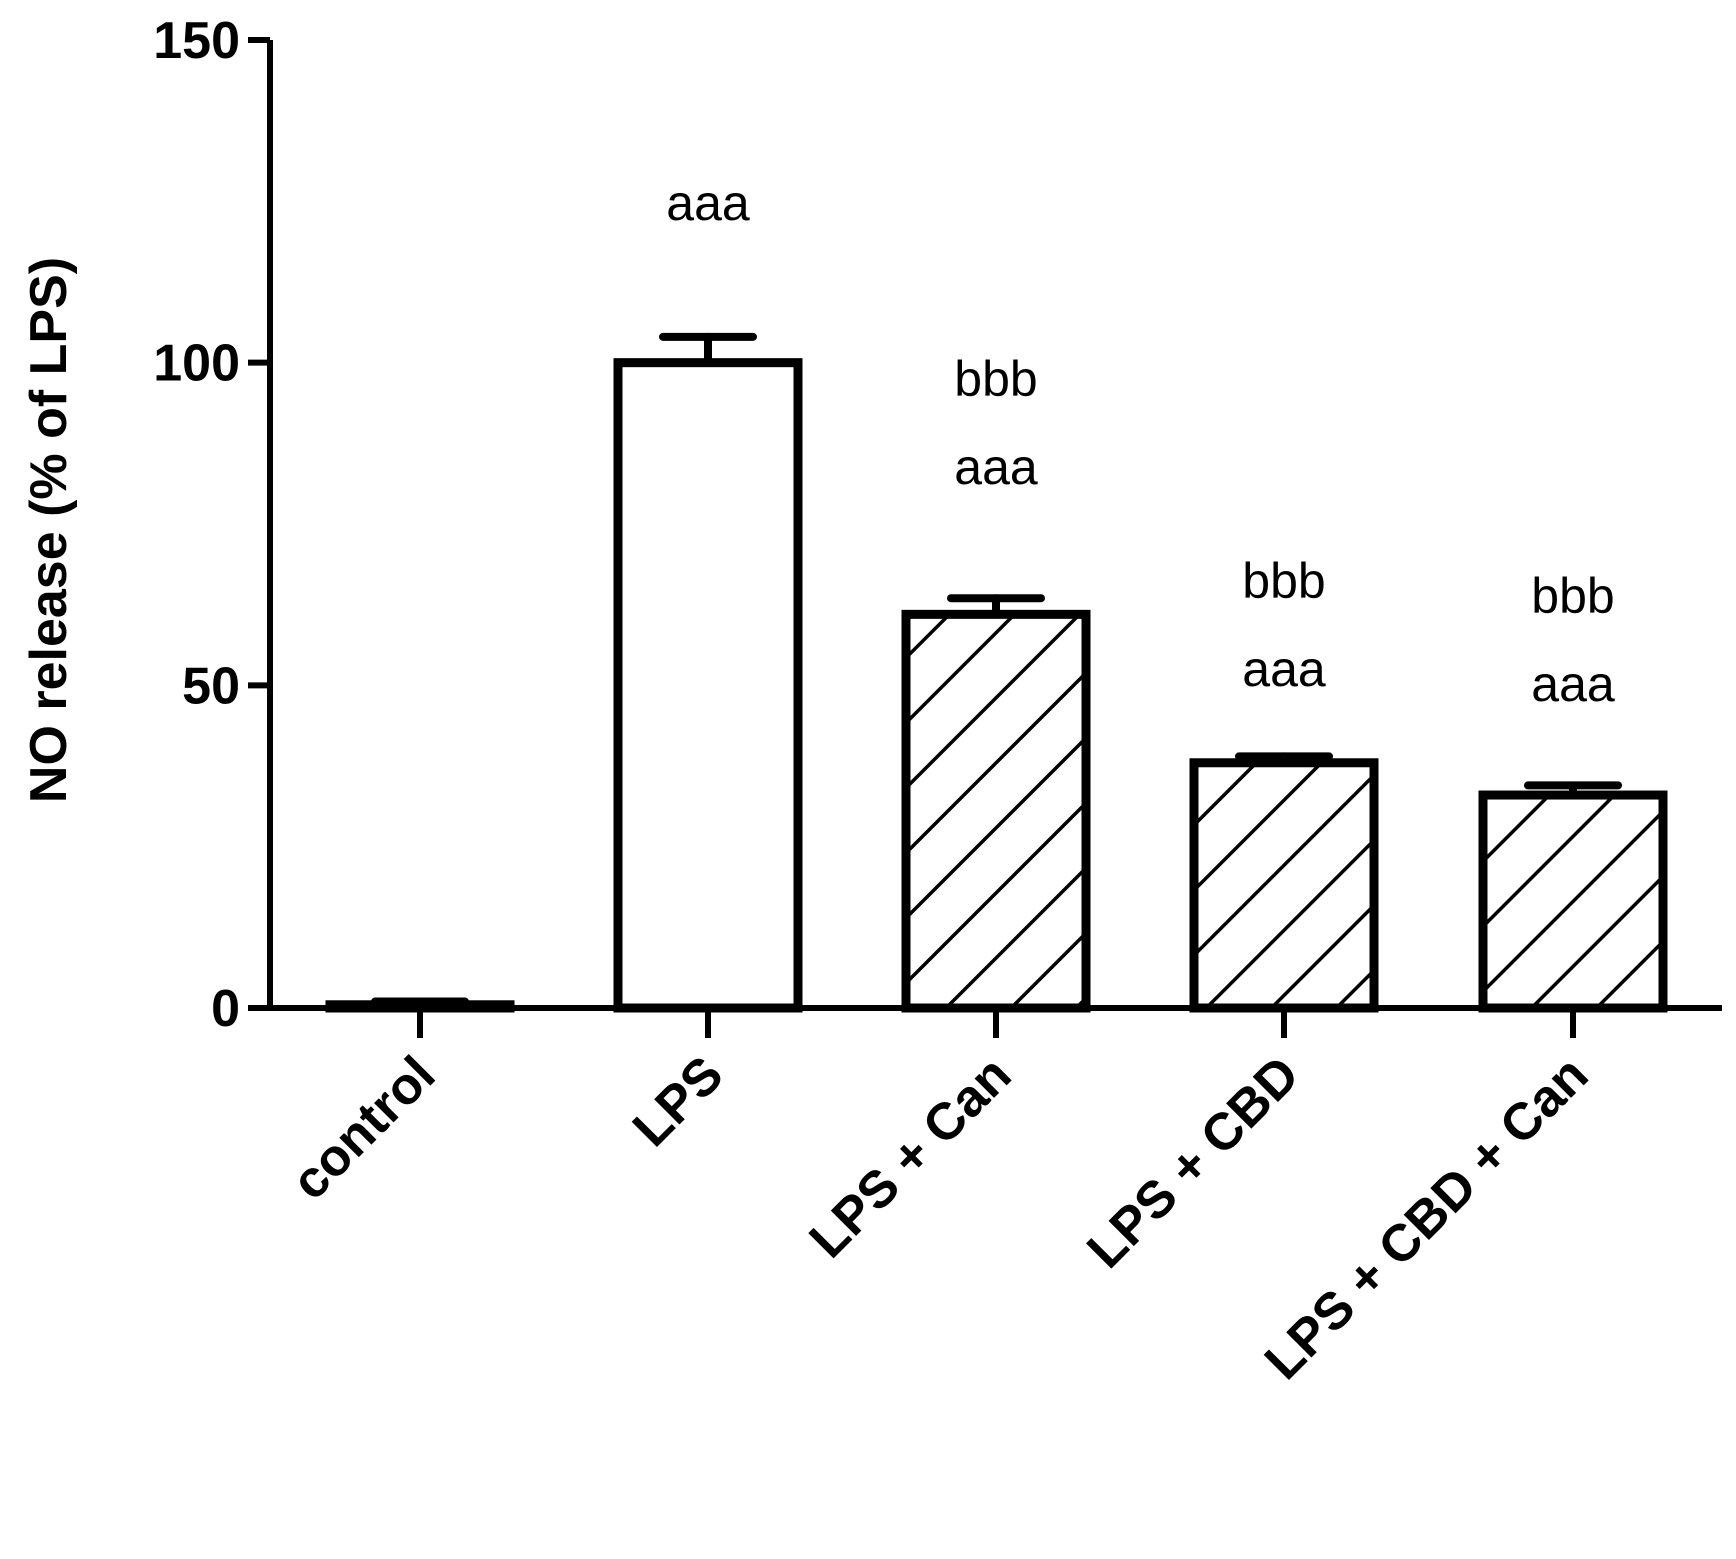  I want to click on y-axis: 0 50 100 150, so click(213, 525).